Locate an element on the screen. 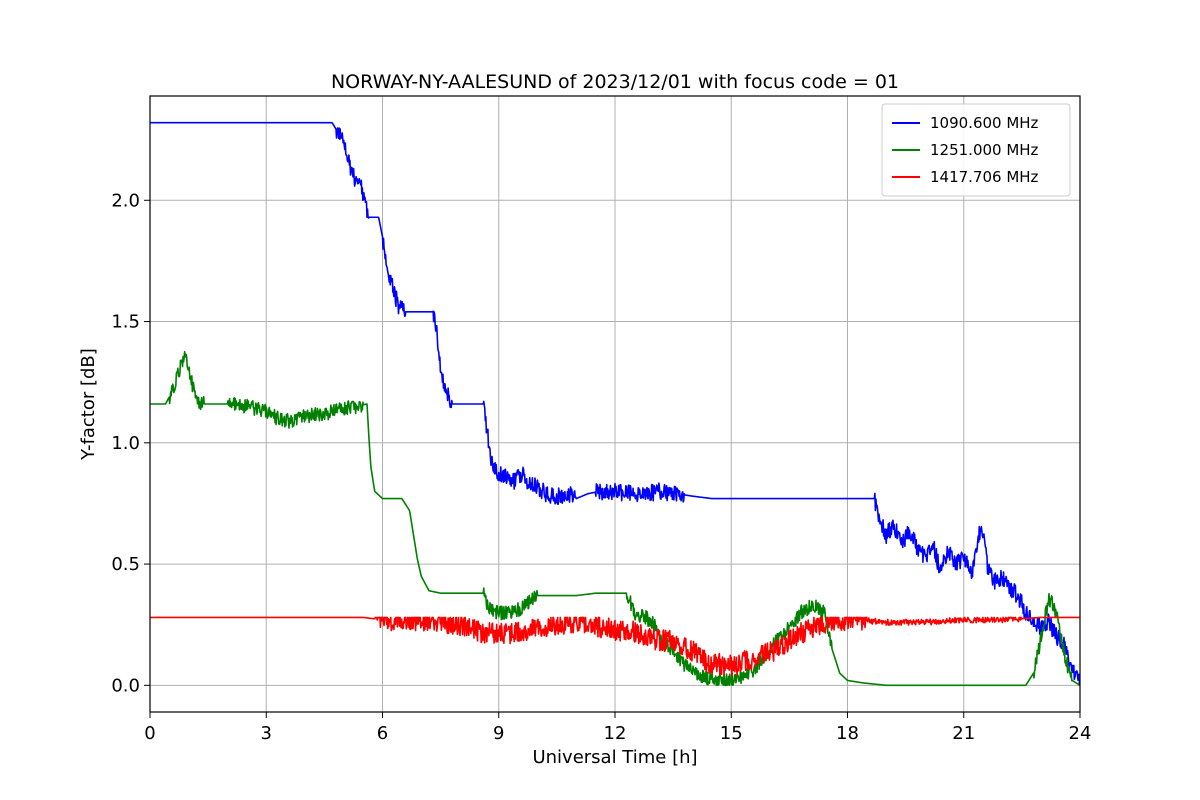 The image size is (1200, 800). x-tick-label: 15 is located at coordinates (731, 733).